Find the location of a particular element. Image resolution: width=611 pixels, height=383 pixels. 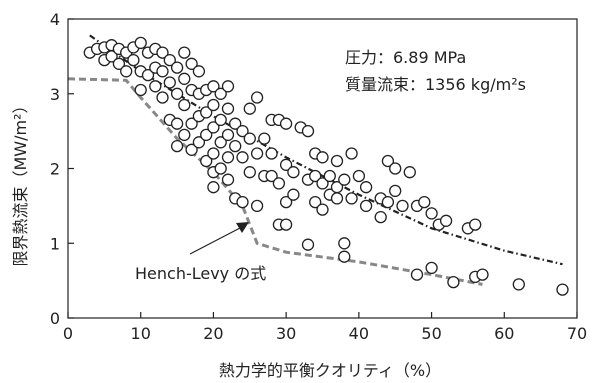

y-tick-label: 3 is located at coordinates (55, 94).